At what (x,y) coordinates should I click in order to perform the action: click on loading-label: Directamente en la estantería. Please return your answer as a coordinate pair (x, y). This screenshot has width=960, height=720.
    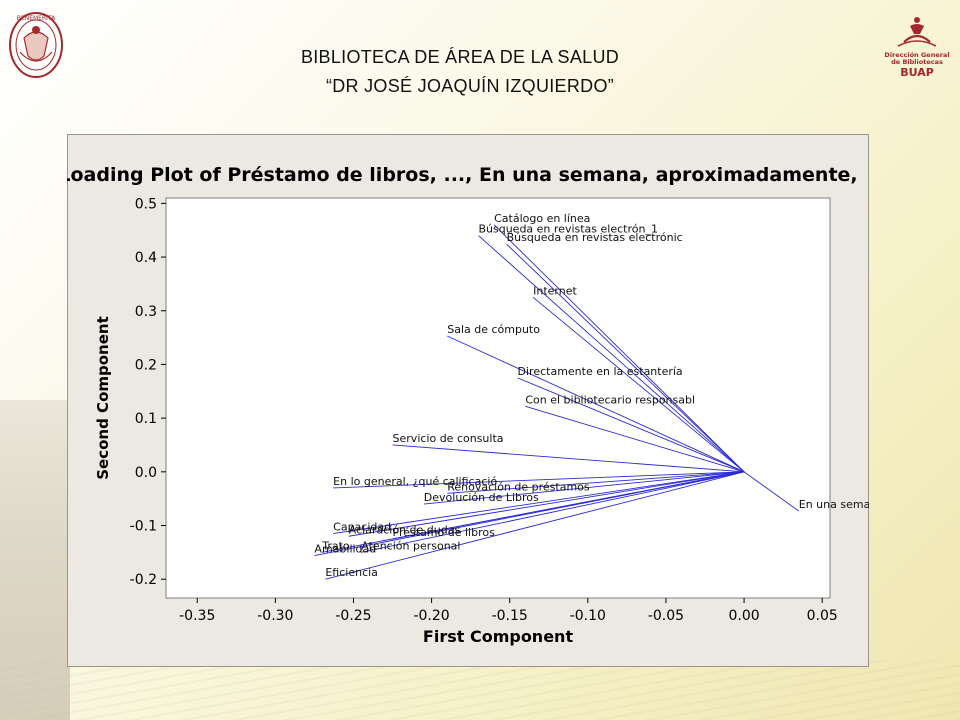
    Looking at the image, I should click on (600, 371).